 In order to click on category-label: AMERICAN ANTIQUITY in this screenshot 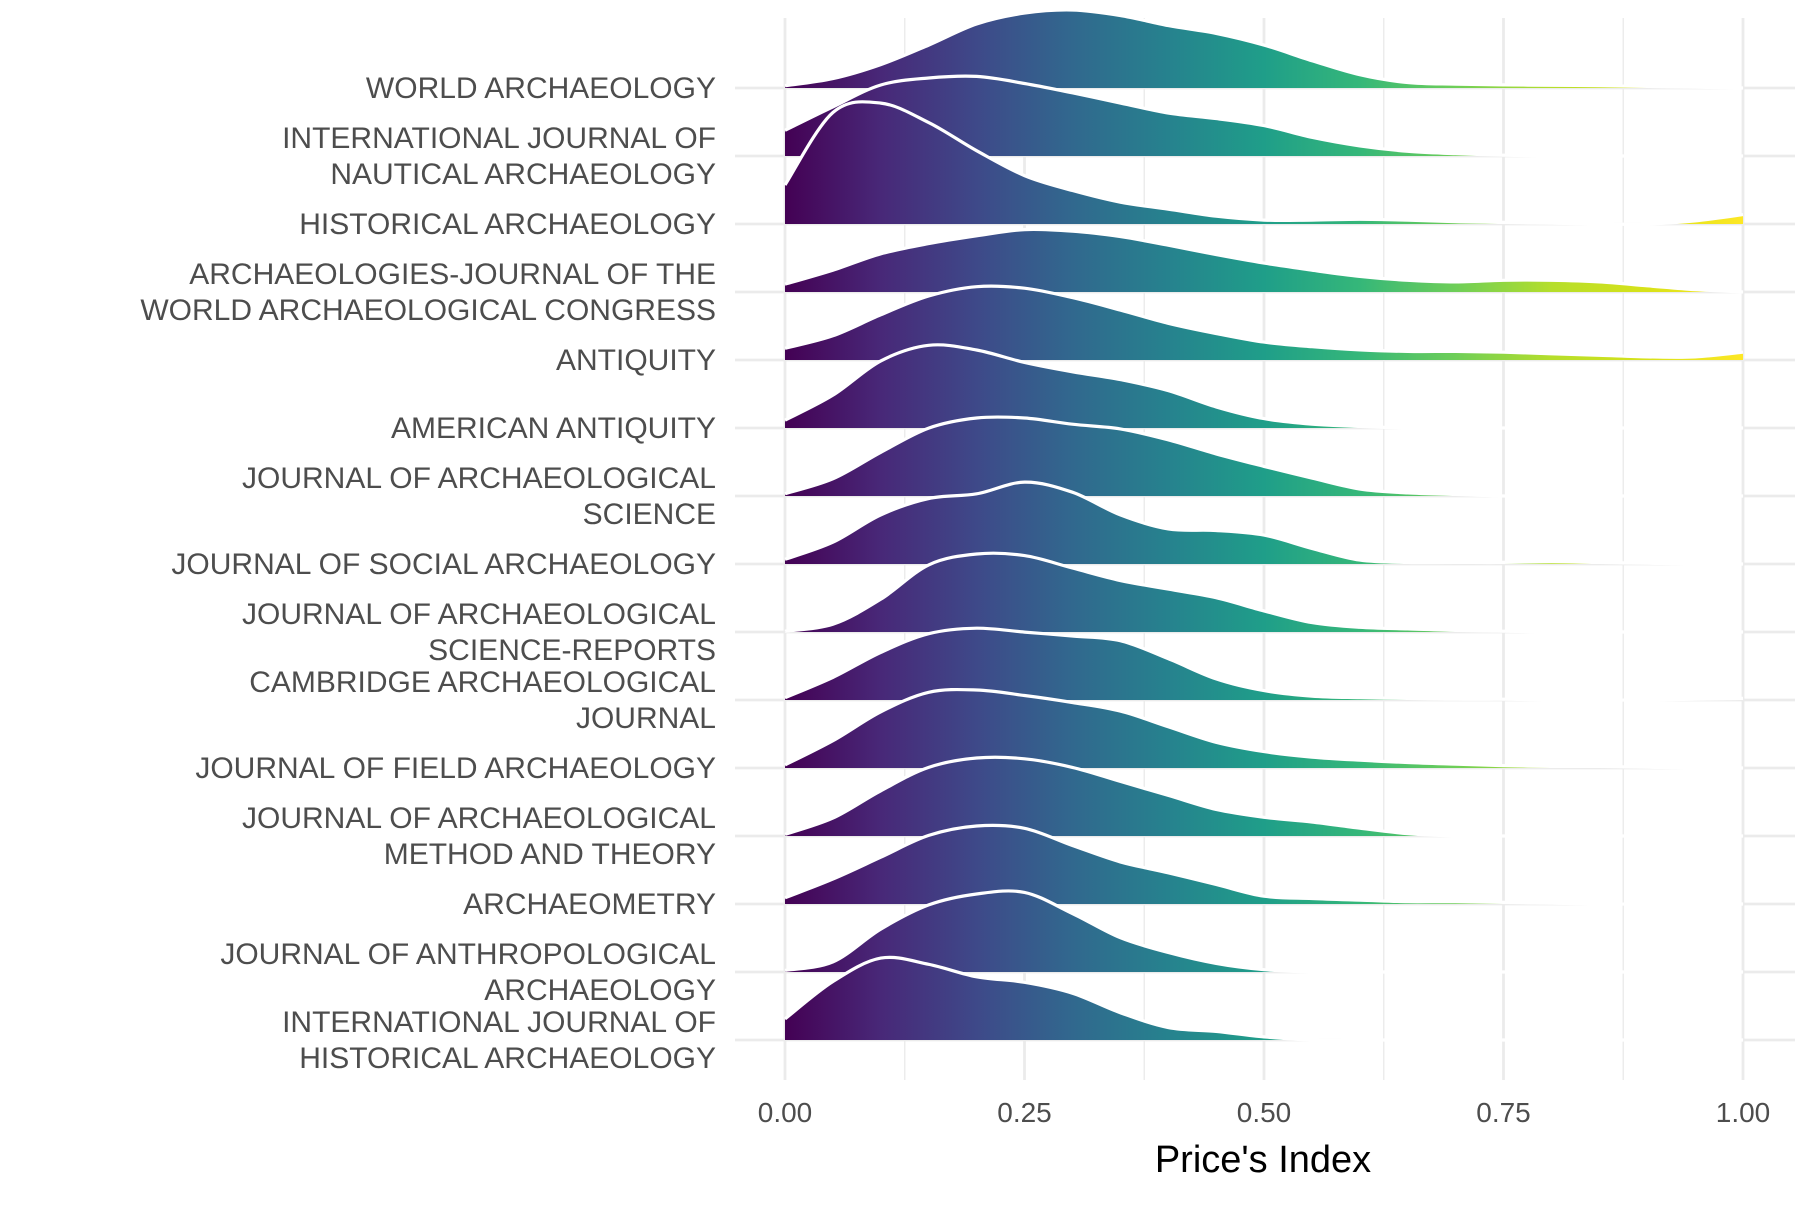, I will do `click(553, 428)`.